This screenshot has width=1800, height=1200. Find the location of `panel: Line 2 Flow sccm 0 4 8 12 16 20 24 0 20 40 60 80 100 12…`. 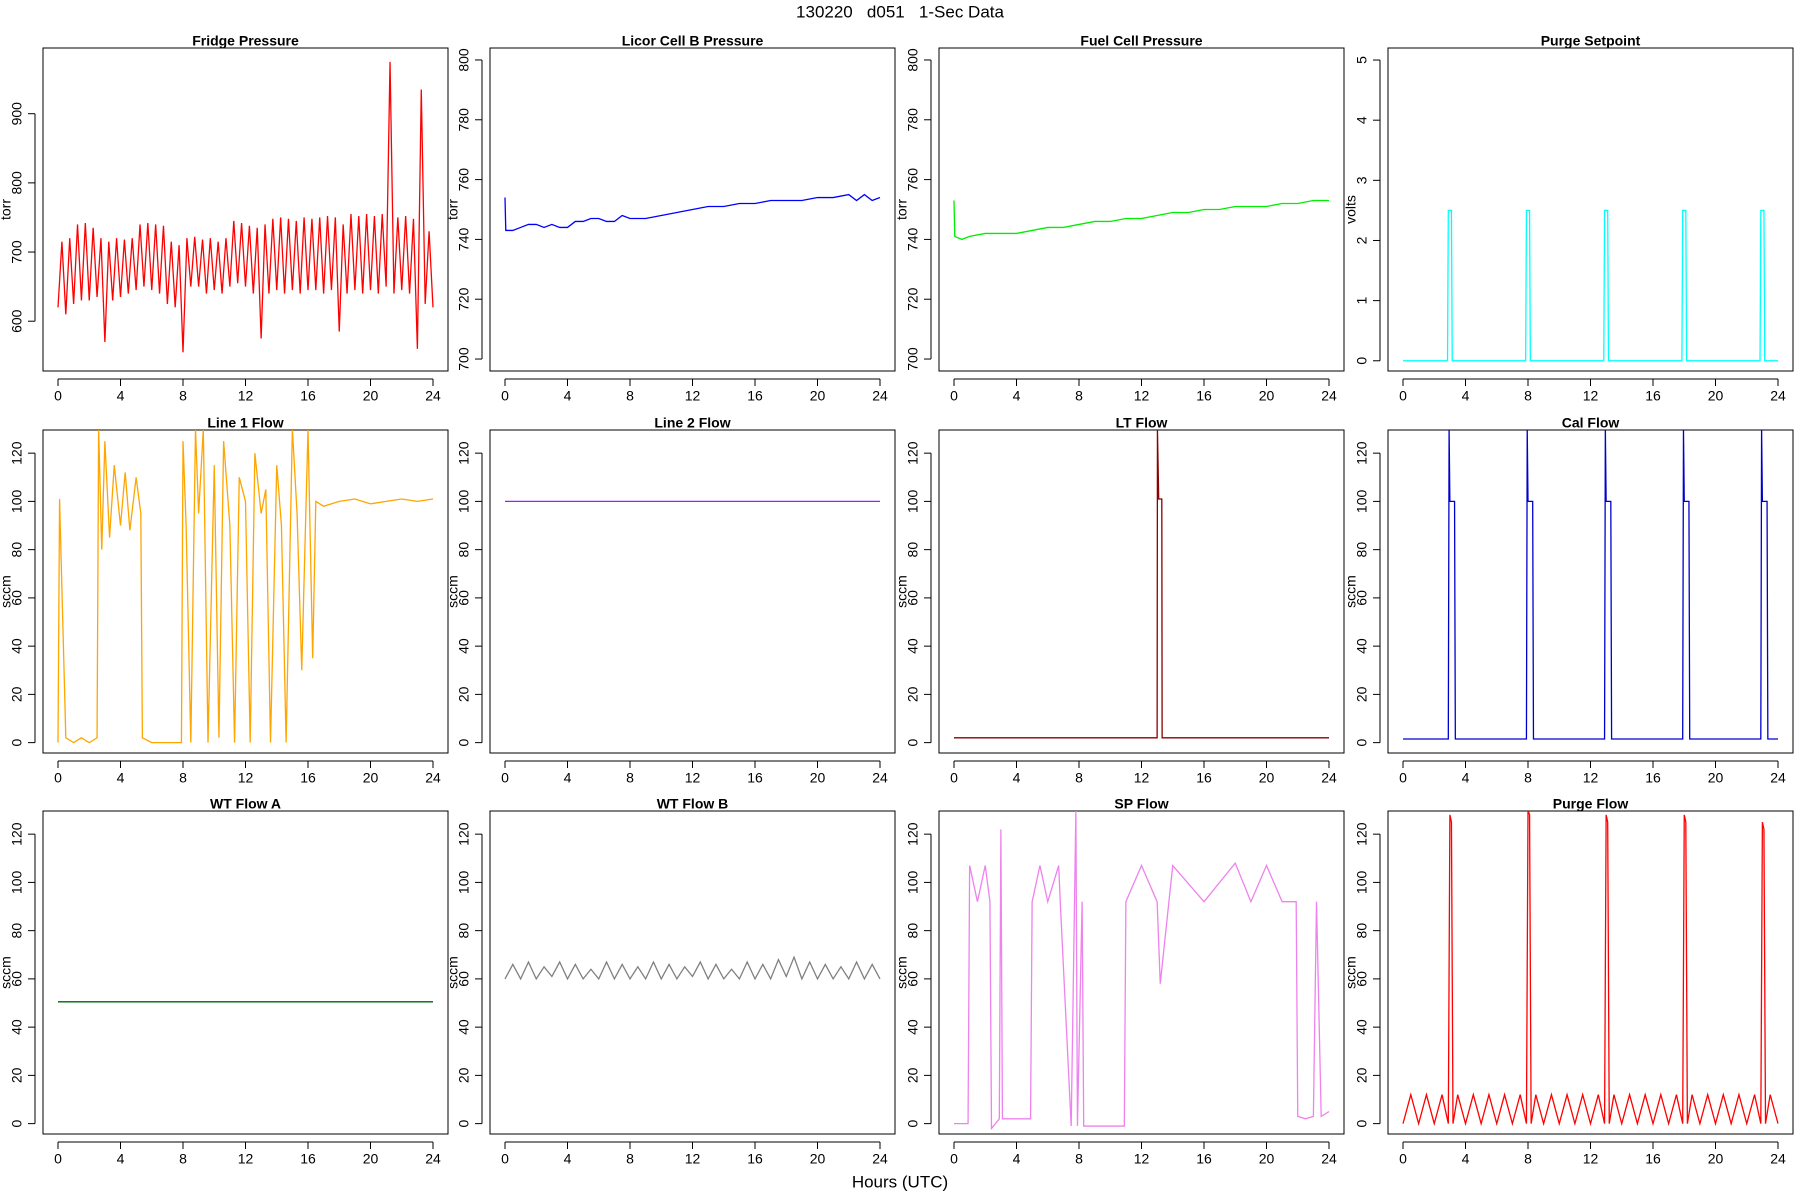

panel: Line 2 Flow sccm 0 4 8 12 16 20 24 0 20 40 60 80 100 12… is located at coordinates (670, 600).